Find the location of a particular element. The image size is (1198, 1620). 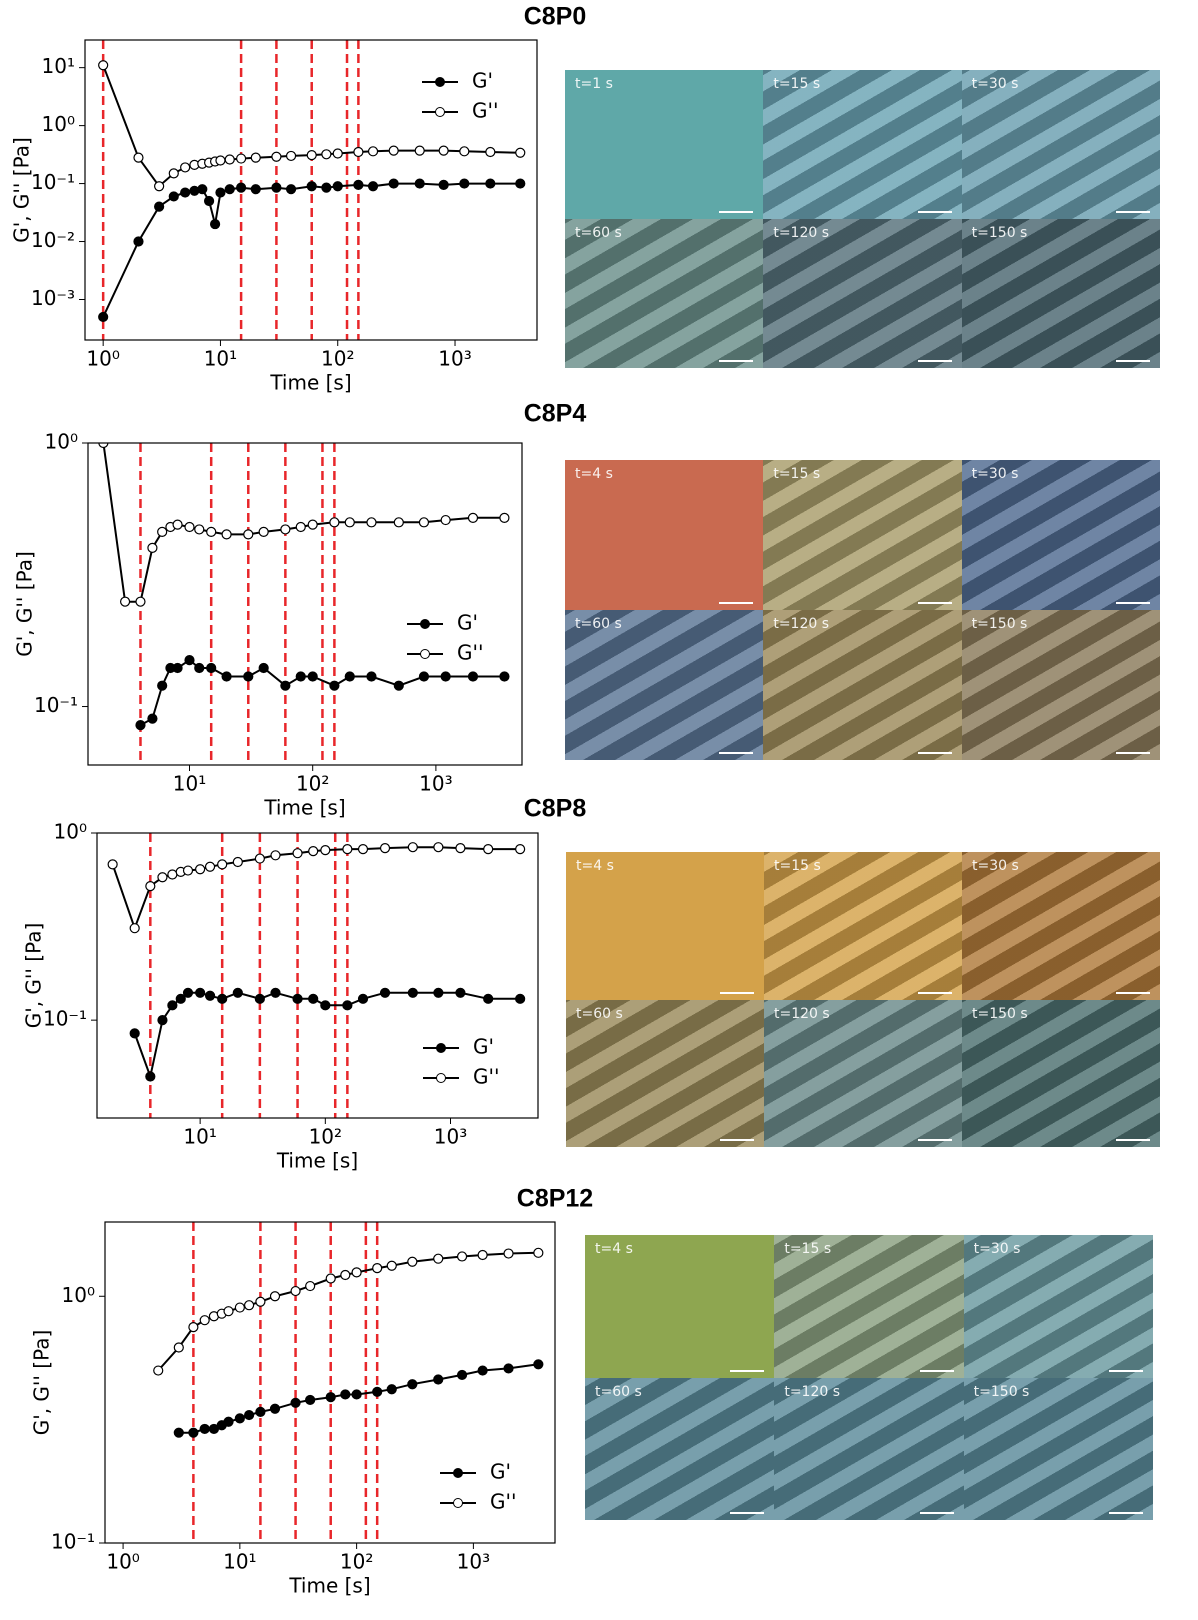

micrograph: t=60 s is located at coordinates (680, 1448).